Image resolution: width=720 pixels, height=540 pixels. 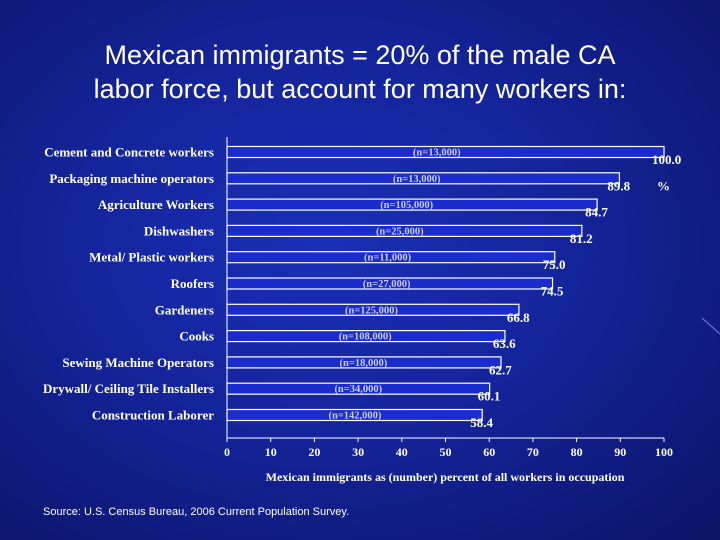 What do you see at coordinates (388, 258) in the screenshot?
I see `count-label: (n=11,000)` at bounding box center [388, 258].